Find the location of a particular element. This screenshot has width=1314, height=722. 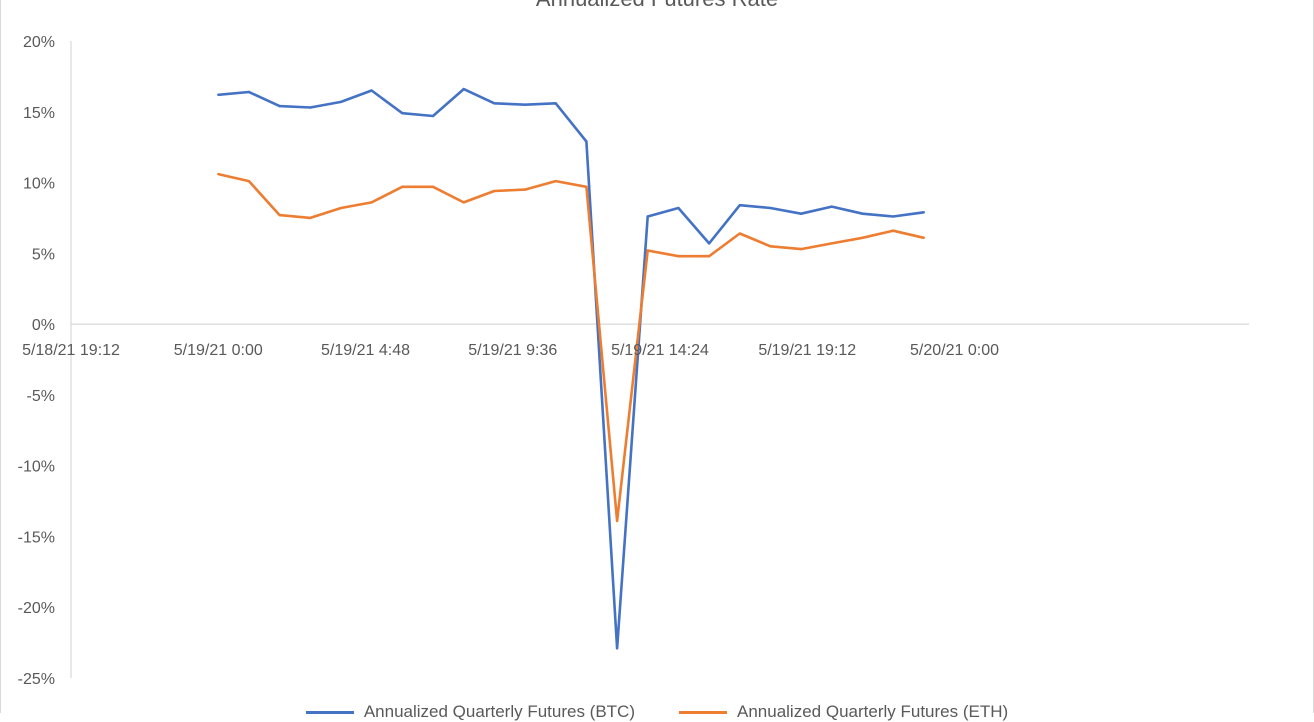

y-tick-label: -5% is located at coordinates (41, 396).